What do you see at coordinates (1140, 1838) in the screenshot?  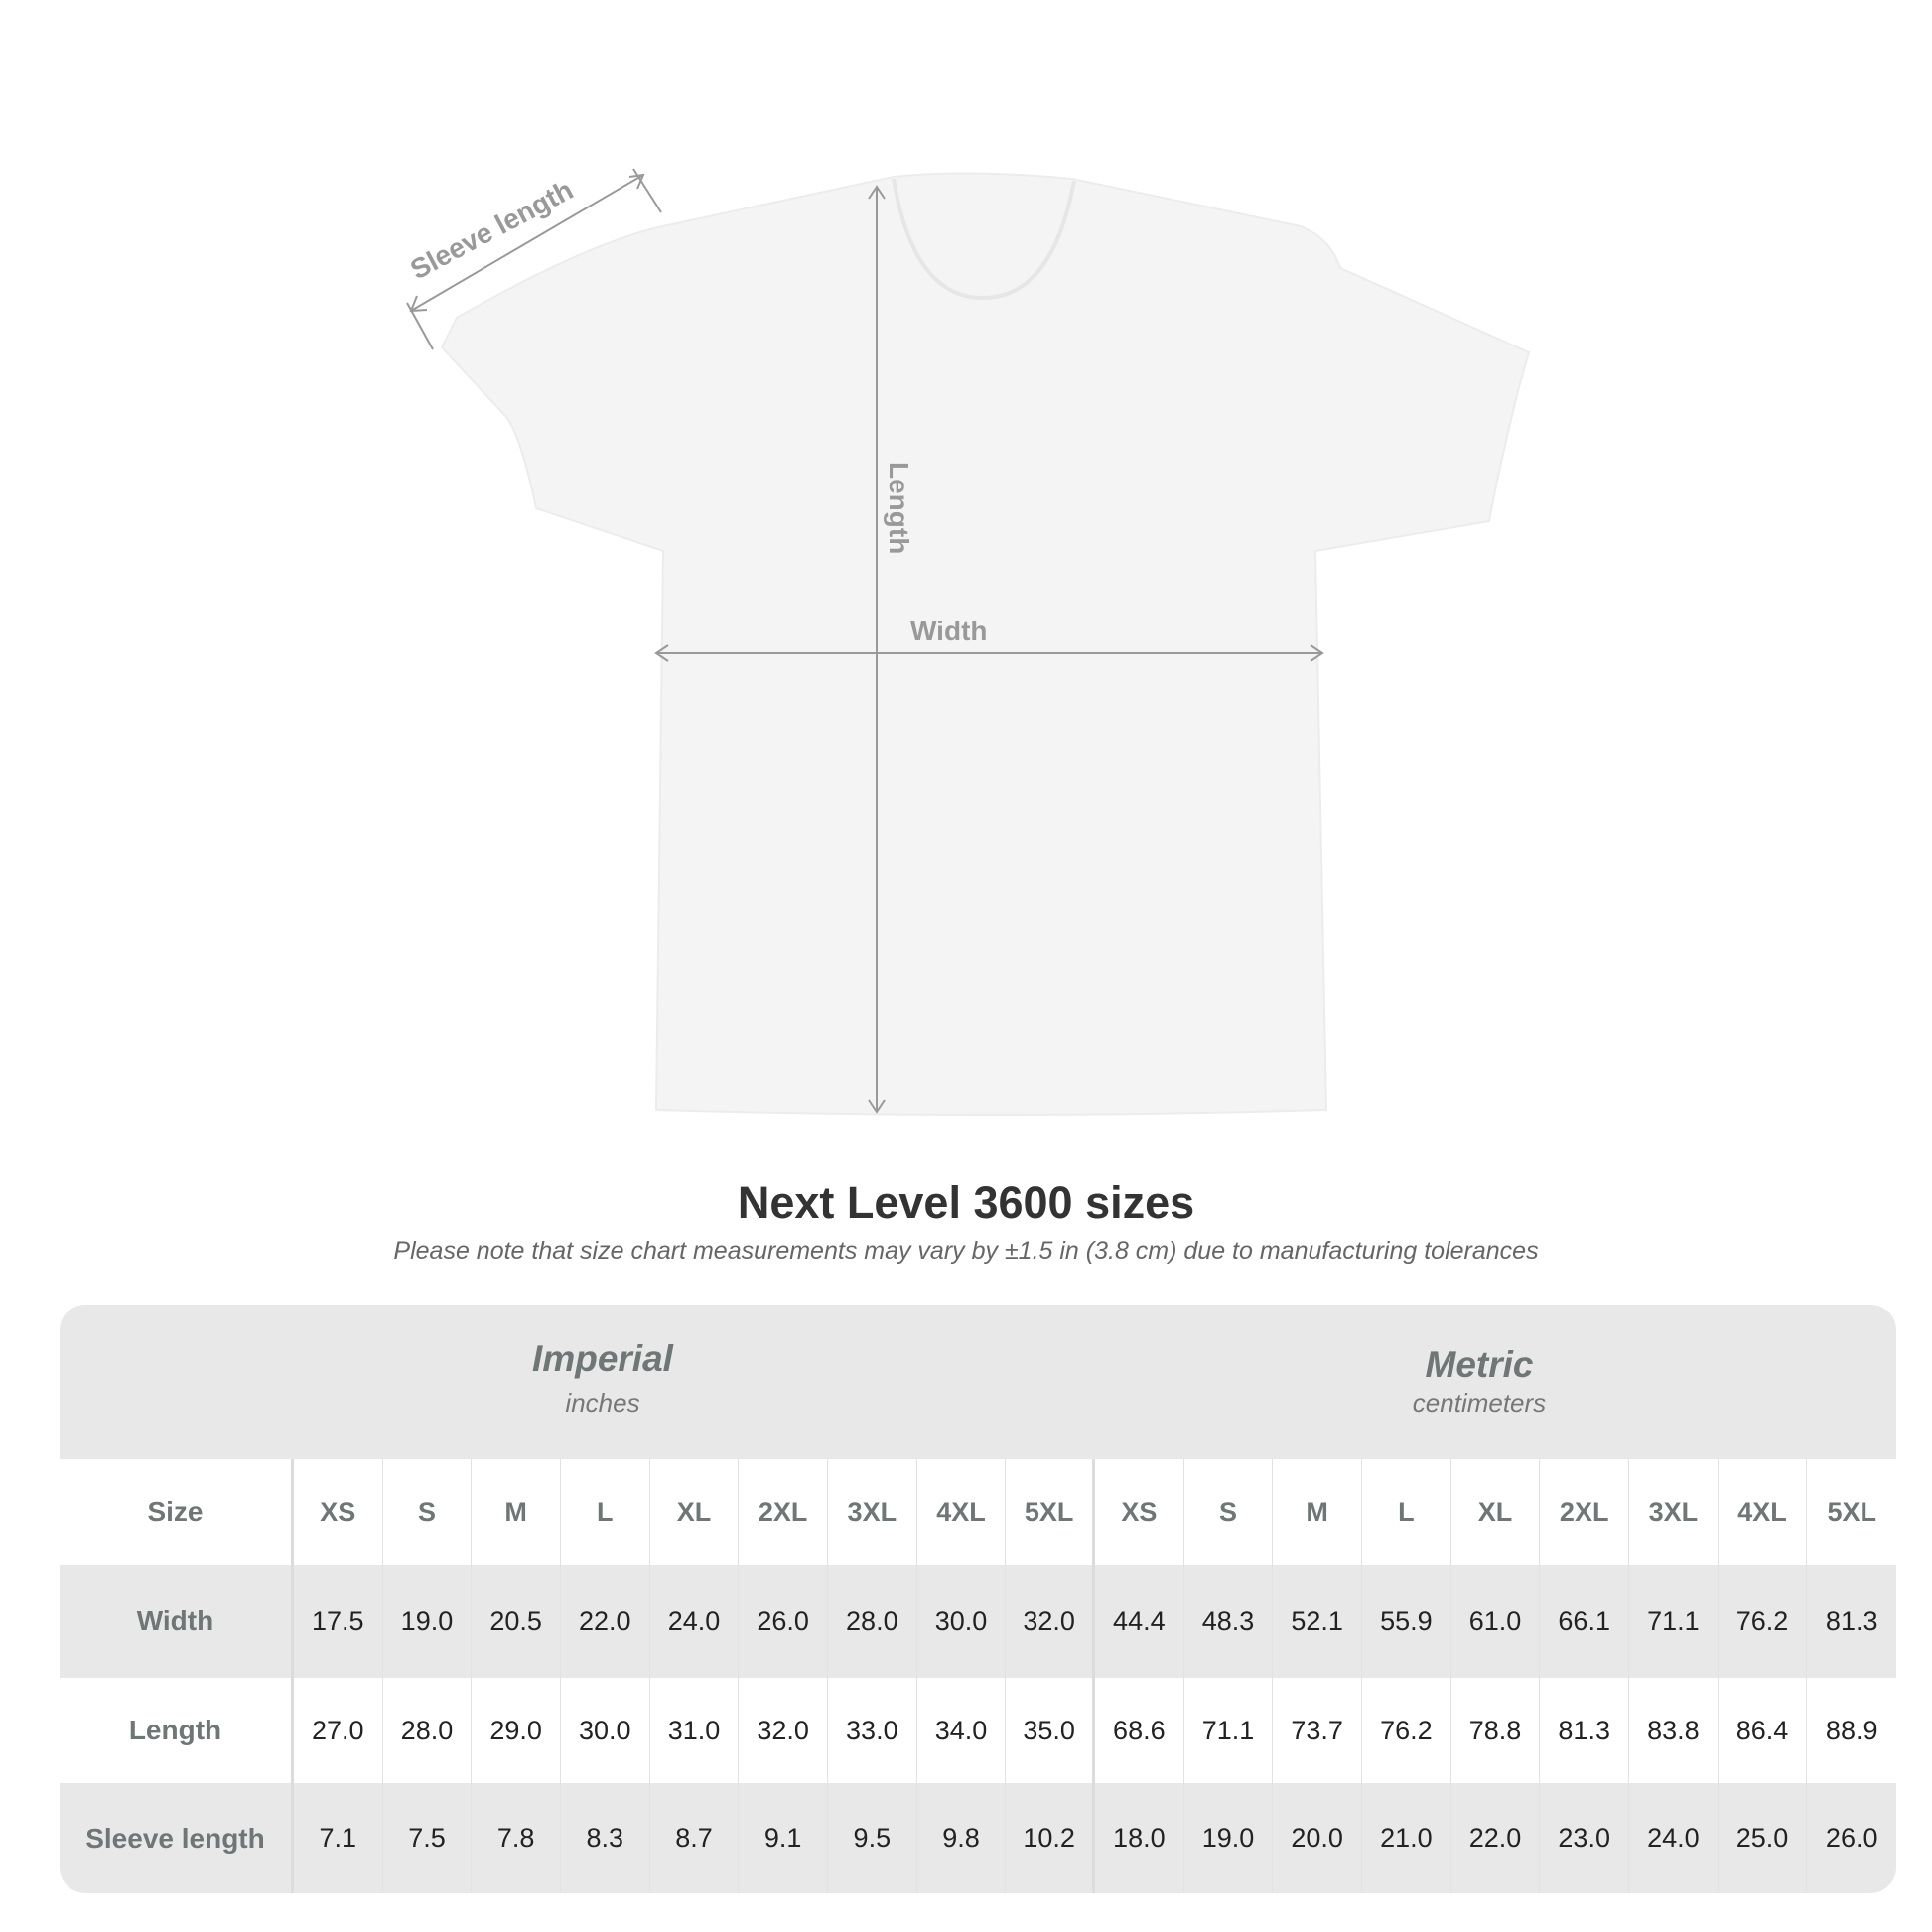 I see `cell-metric: 18.0` at bounding box center [1140, 1838].